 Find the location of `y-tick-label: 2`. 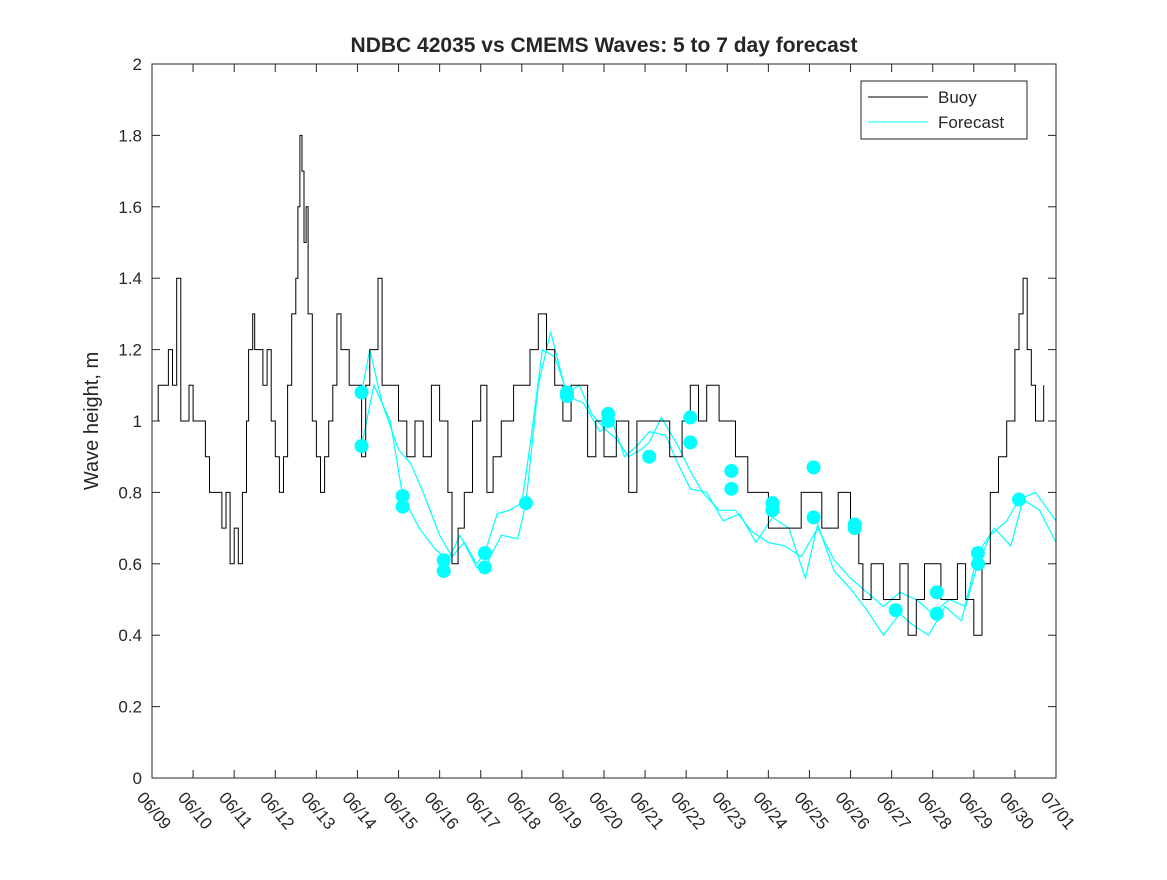

y-tick-label: 2 is located at coordinates (137, 64).